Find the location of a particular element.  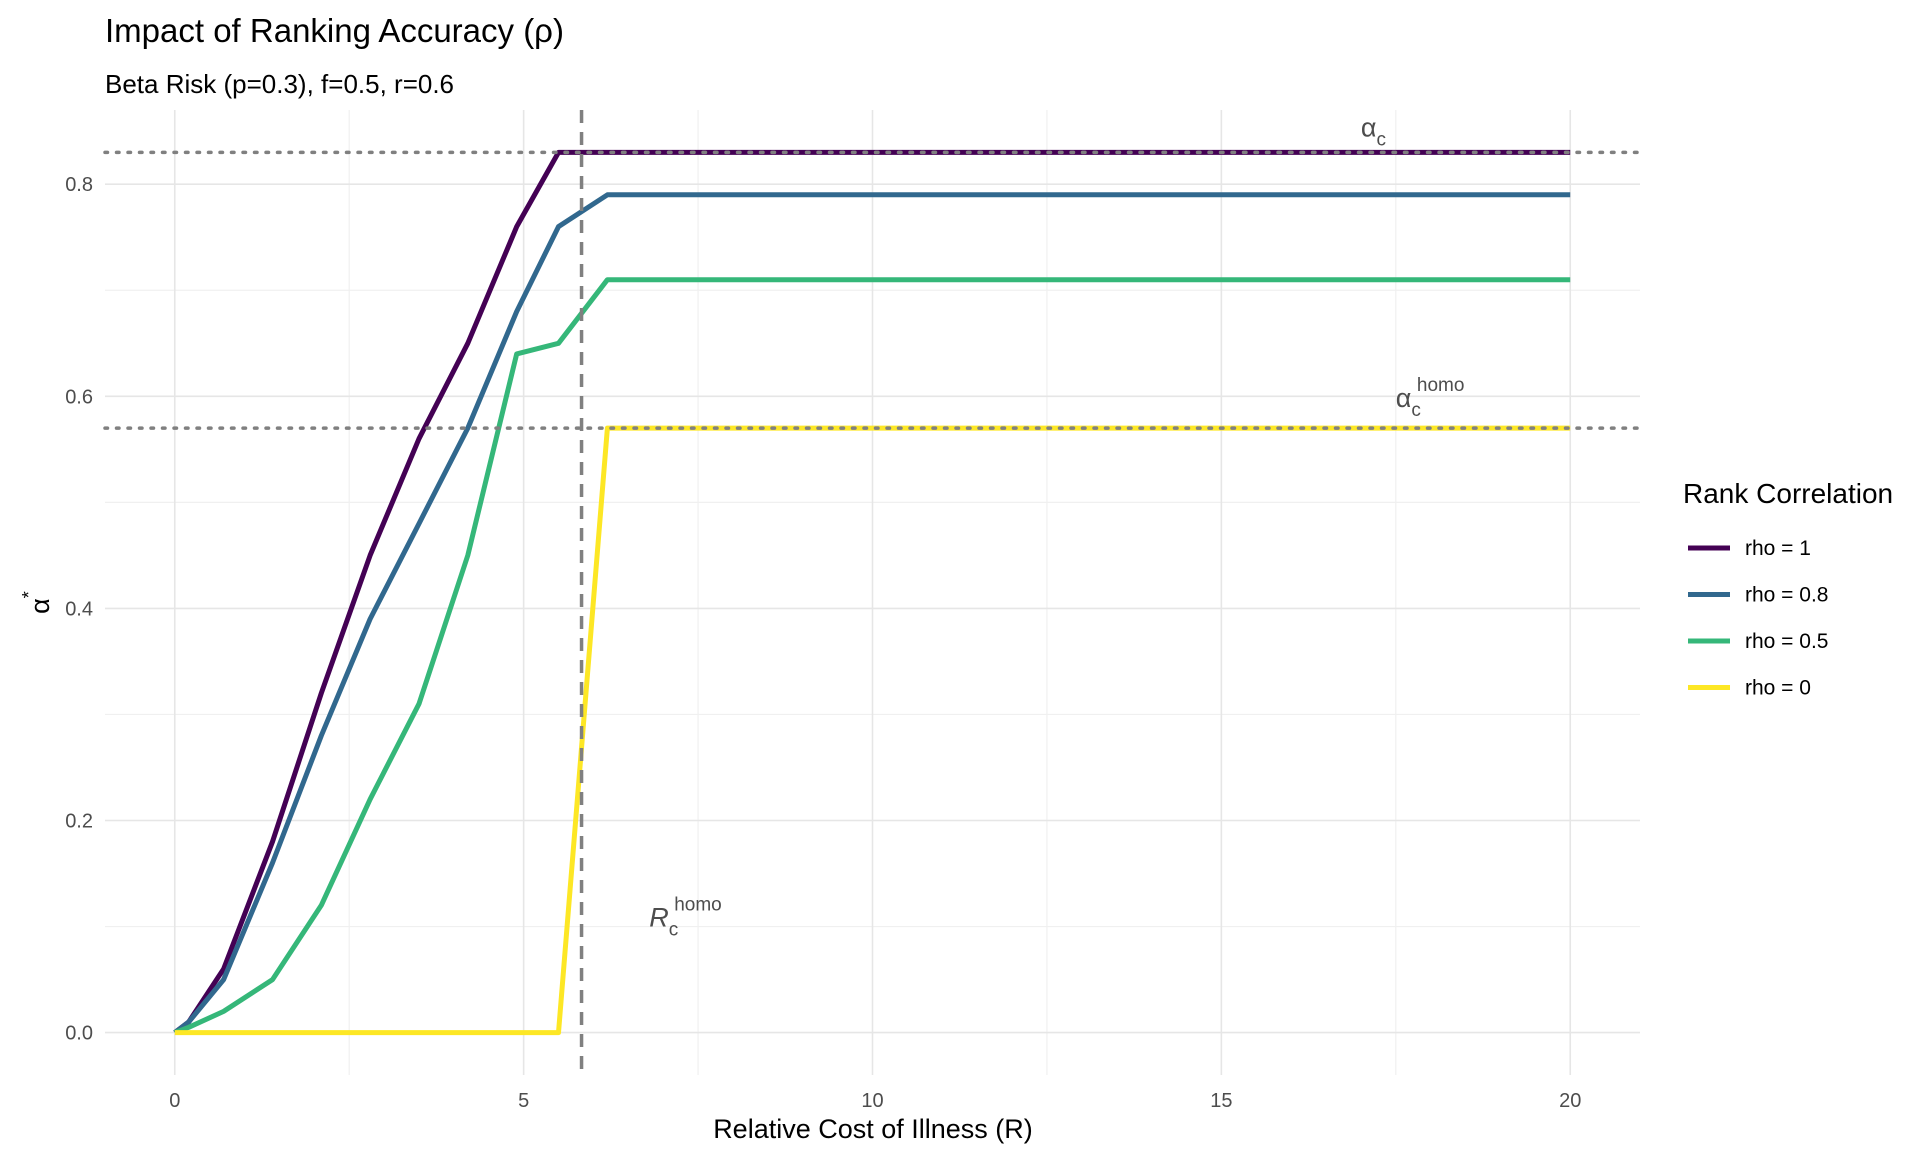

x-tick-label: 20 is located at coordinates (1570, 1101).